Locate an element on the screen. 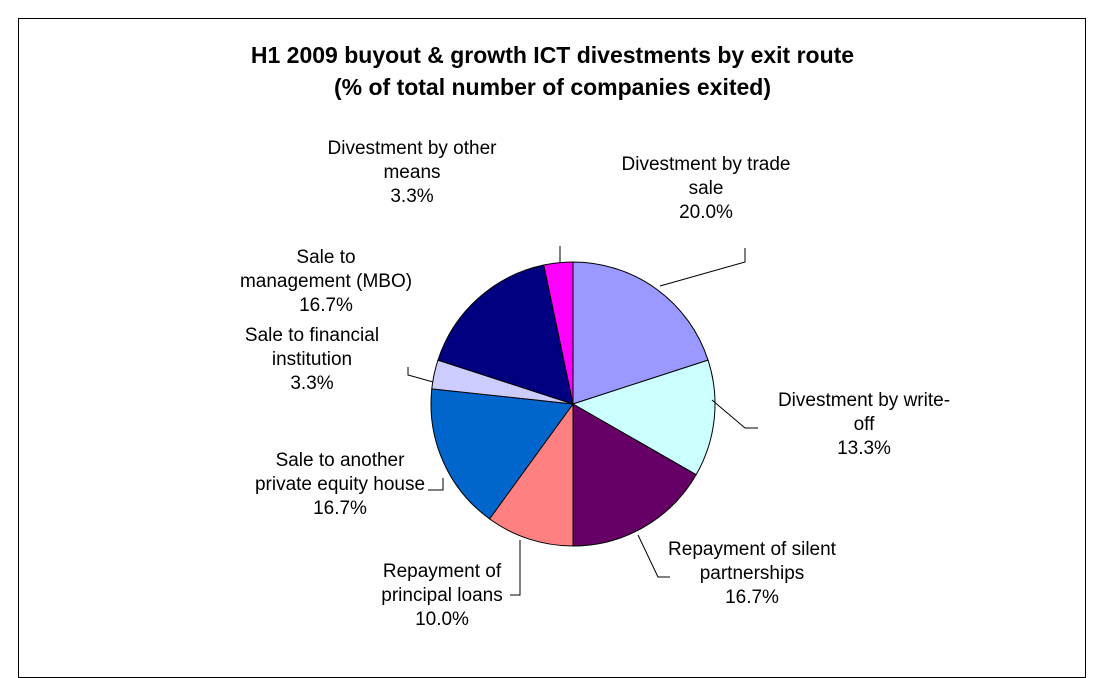 The image size is (1105, 678). slice-category-label: sale is located at coordinates (706, 188).